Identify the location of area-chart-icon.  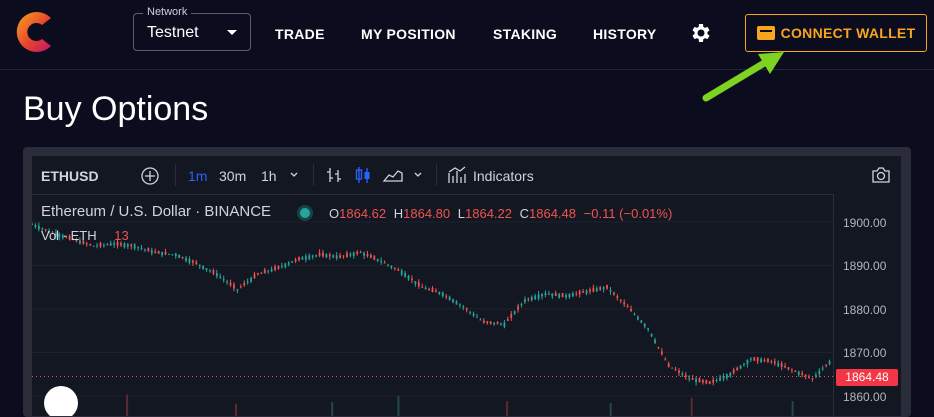
(393, 175).